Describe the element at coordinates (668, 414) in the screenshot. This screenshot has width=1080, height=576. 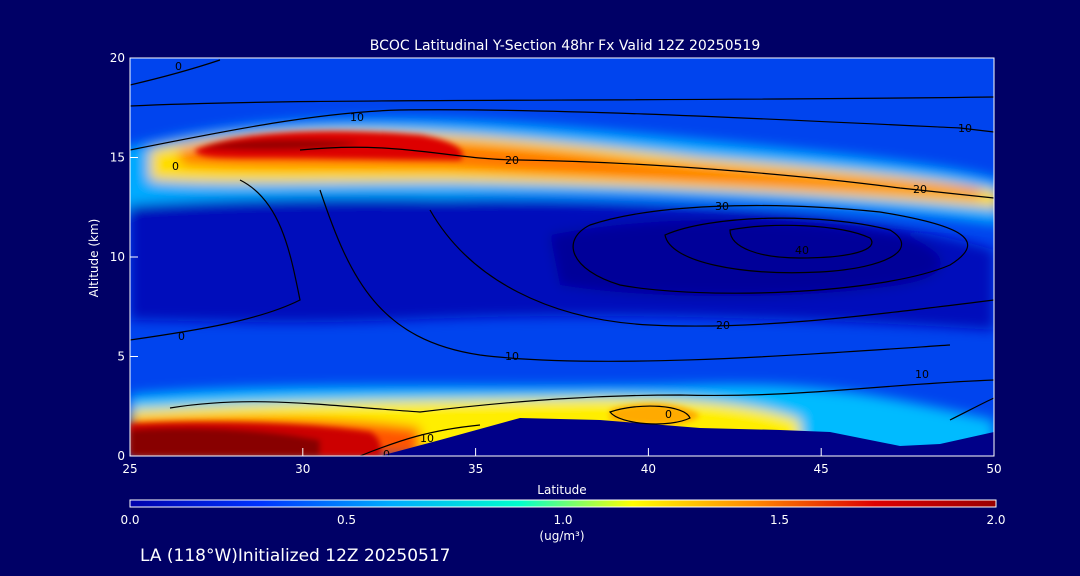
I see `contour-label-0-mid: 0` at that location.